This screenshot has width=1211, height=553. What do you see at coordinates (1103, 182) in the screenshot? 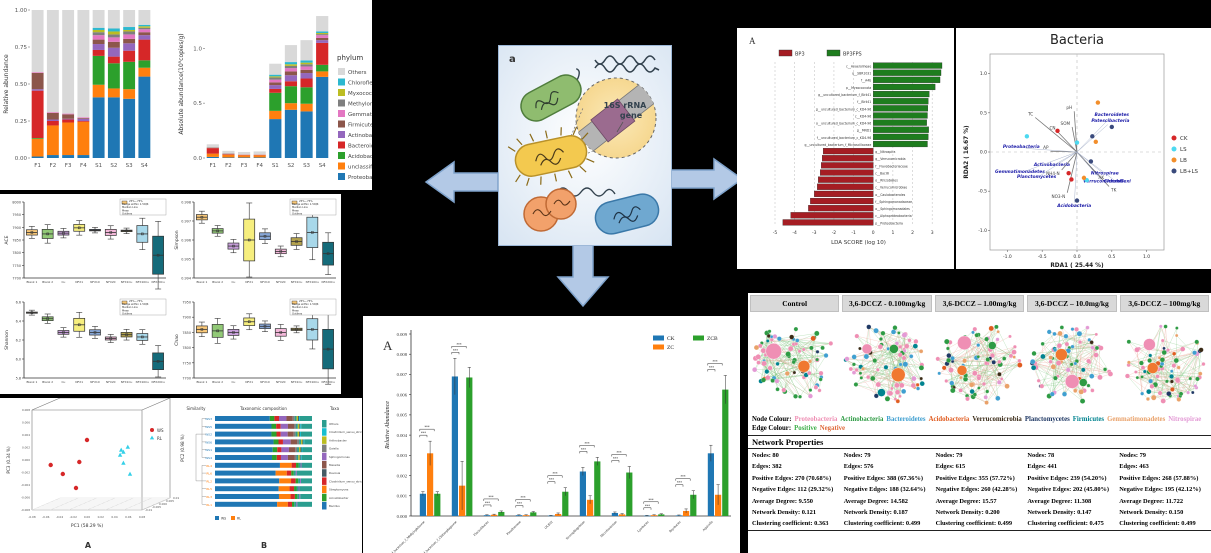
I see `svg-text: Verrucomicrobia` at bounding box center [1103, 182].